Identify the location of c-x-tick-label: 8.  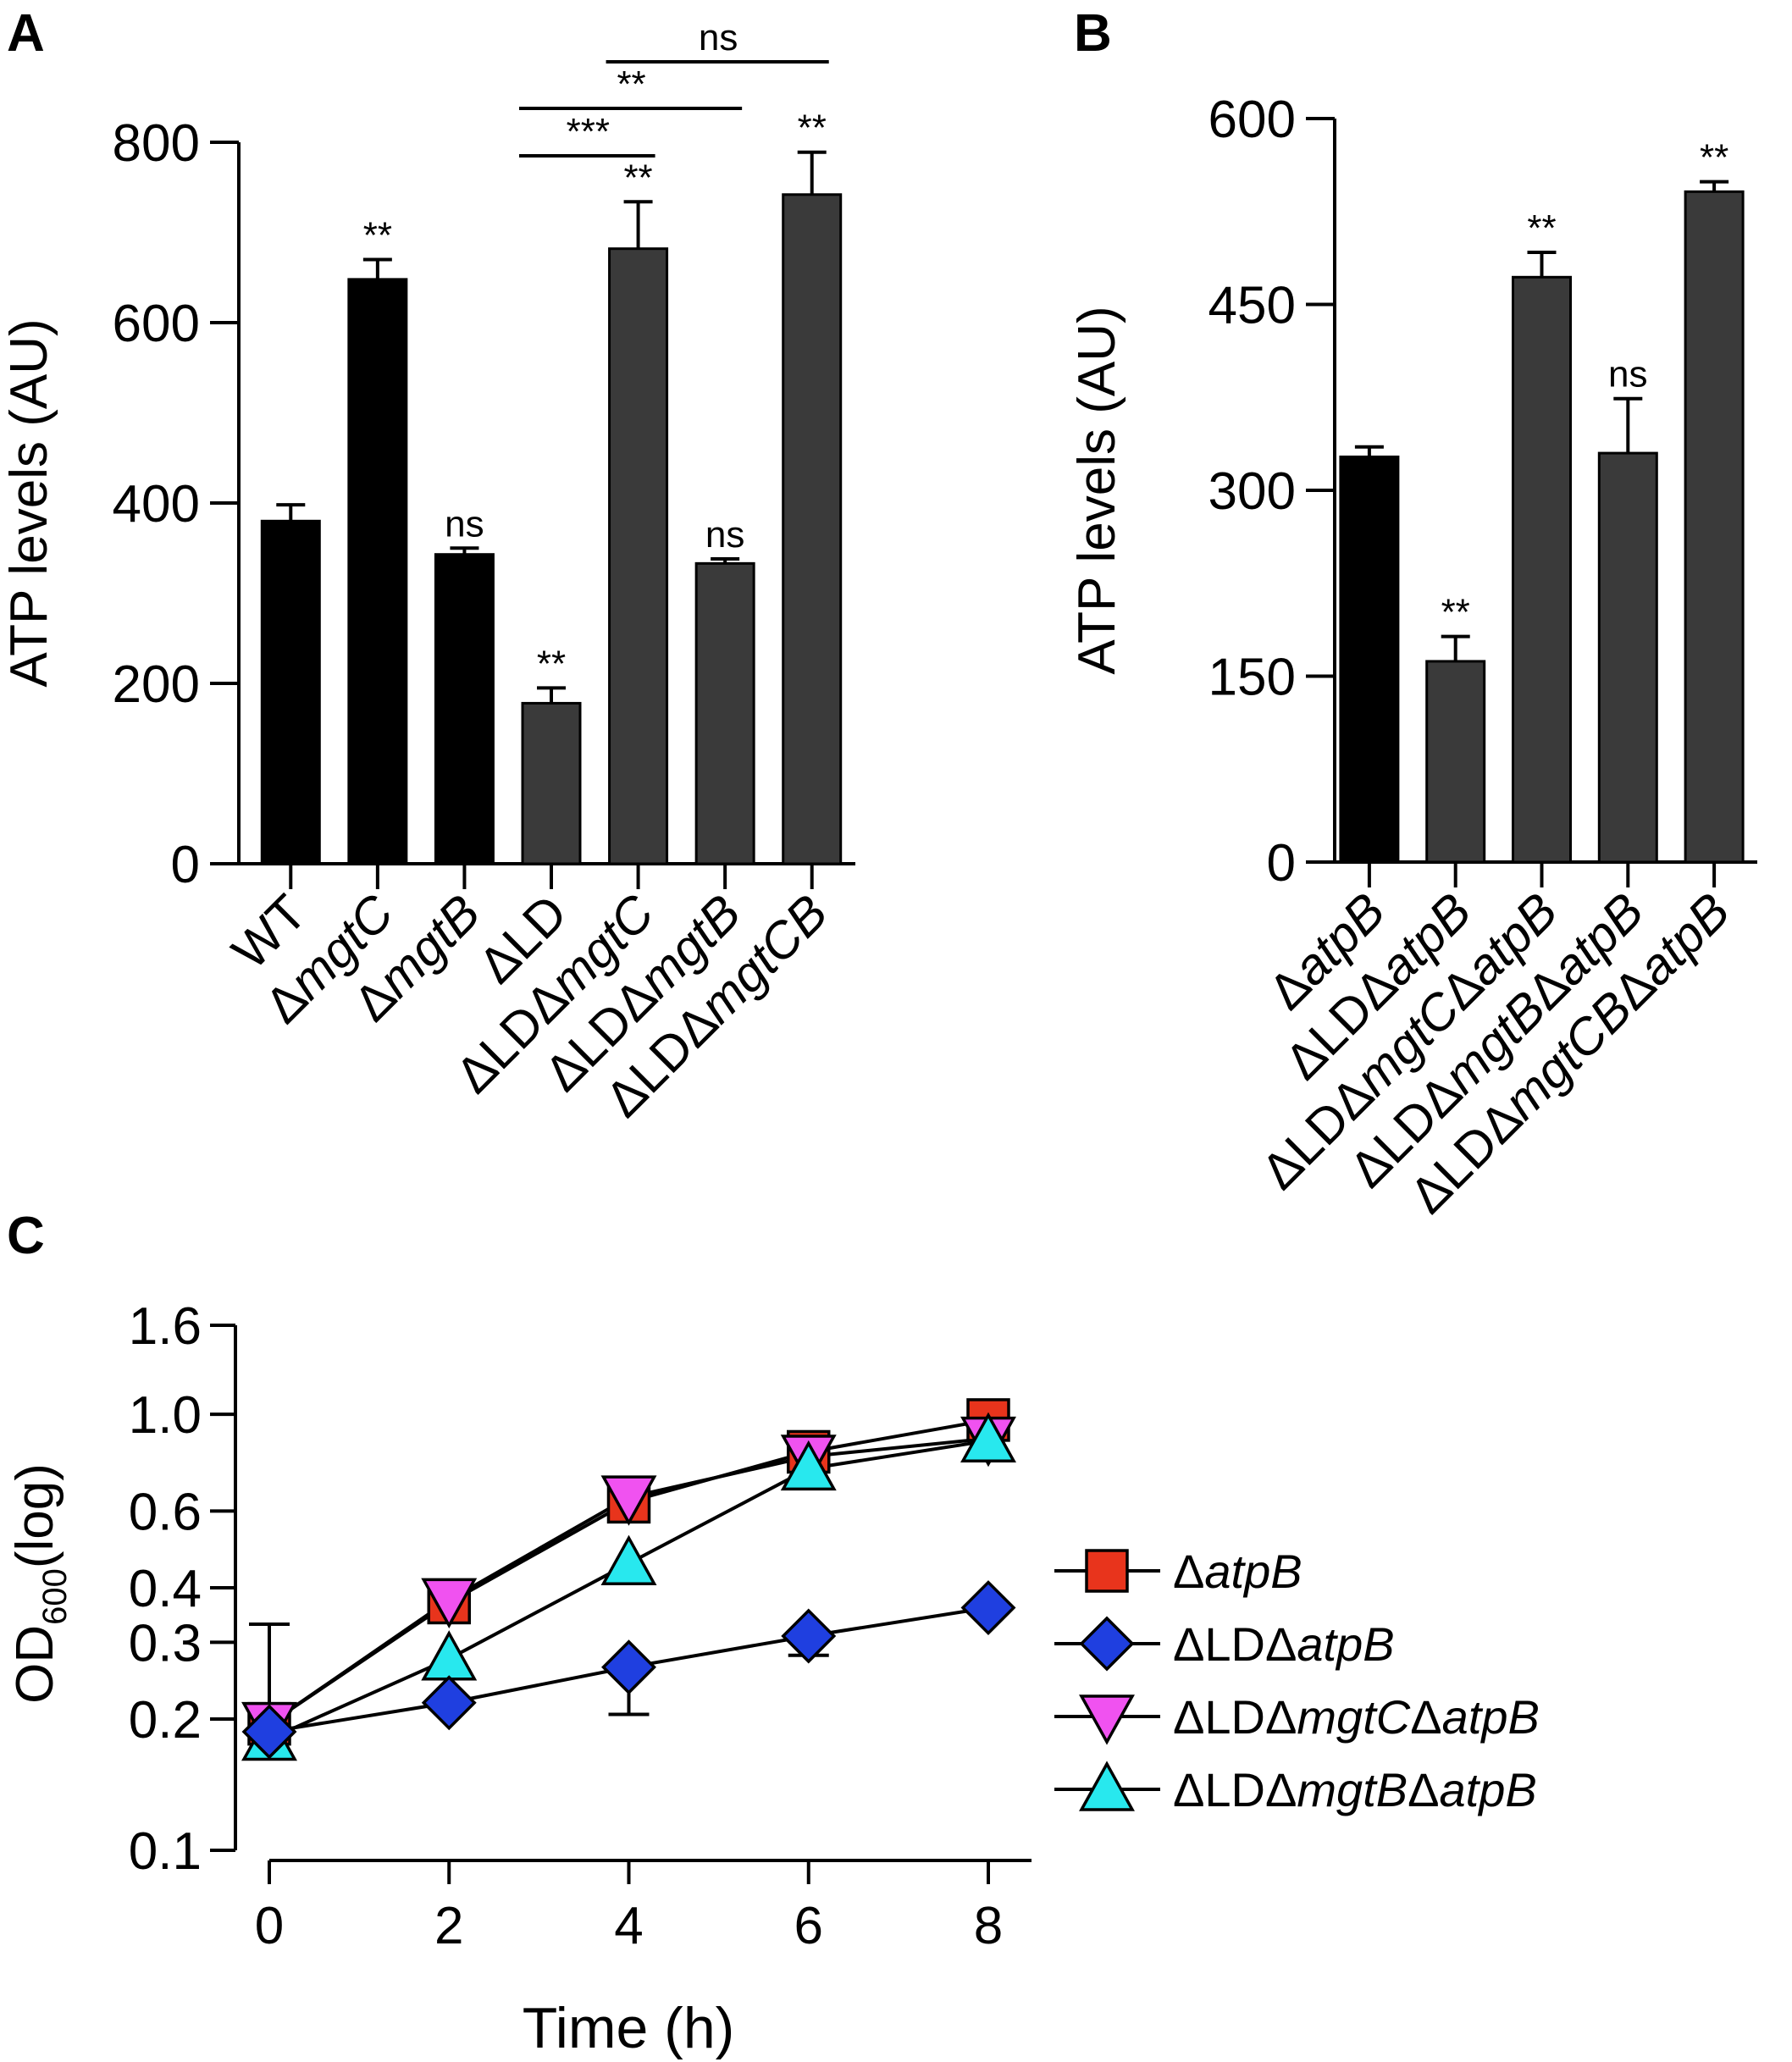
(988, 1926).